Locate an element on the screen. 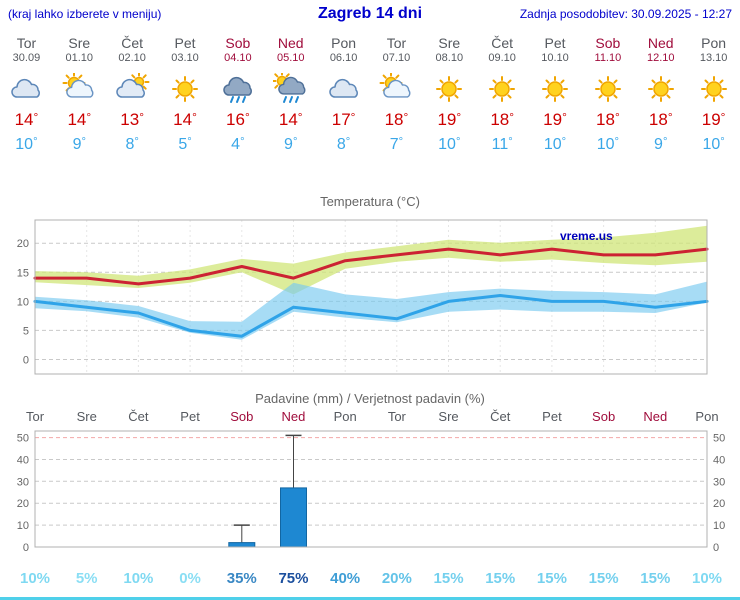  day-name: Tor is located at coordinates (26, 43).